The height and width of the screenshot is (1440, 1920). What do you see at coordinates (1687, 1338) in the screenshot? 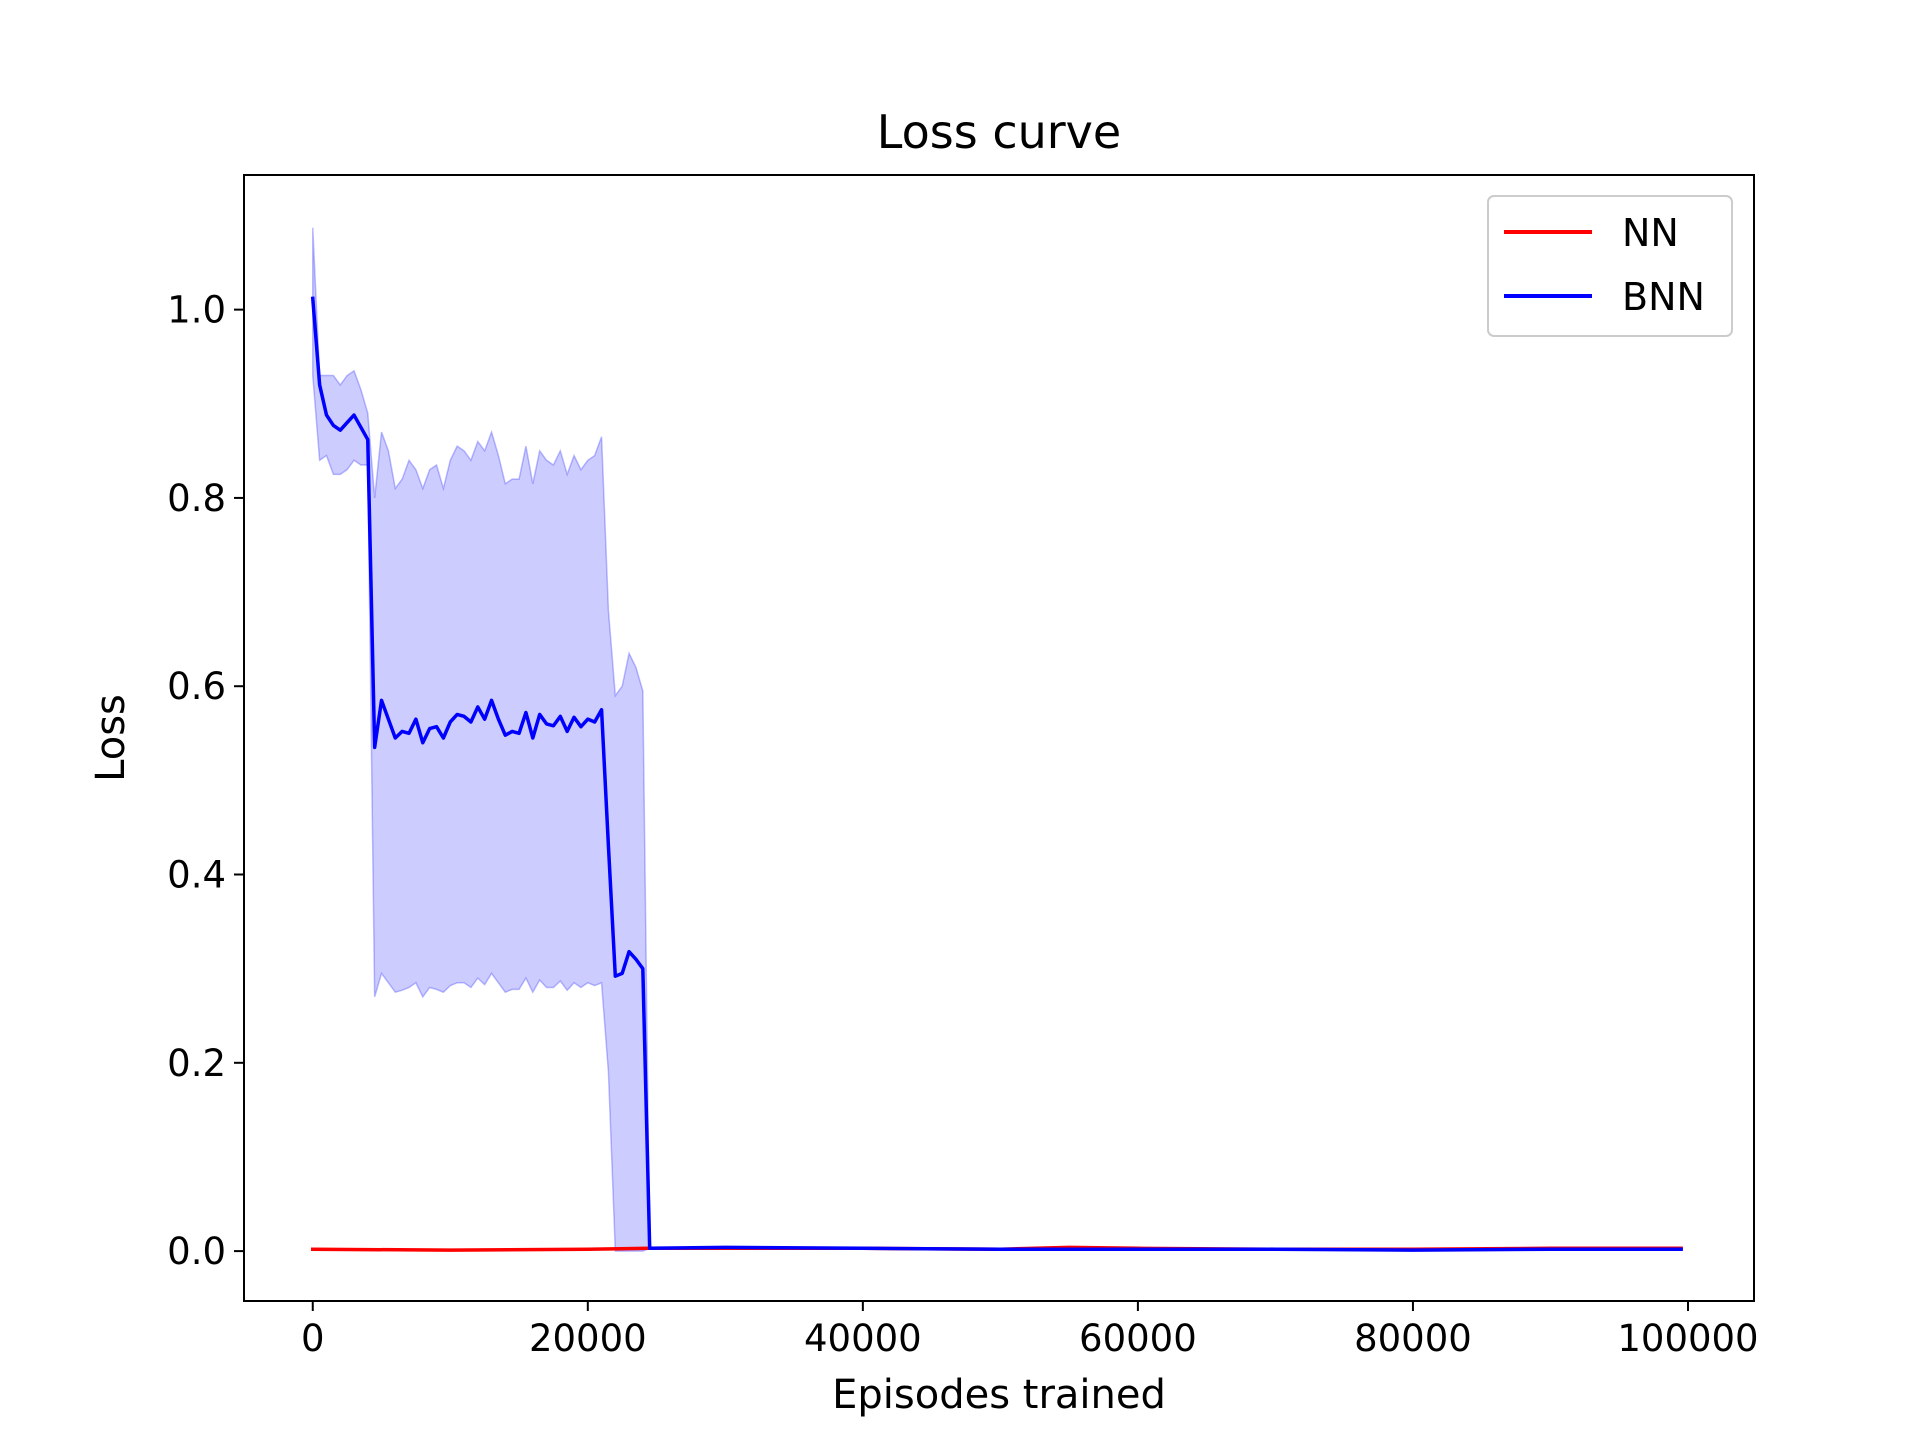
I see `x-tick-label: 100000` at bounding box center [1687, 1338].